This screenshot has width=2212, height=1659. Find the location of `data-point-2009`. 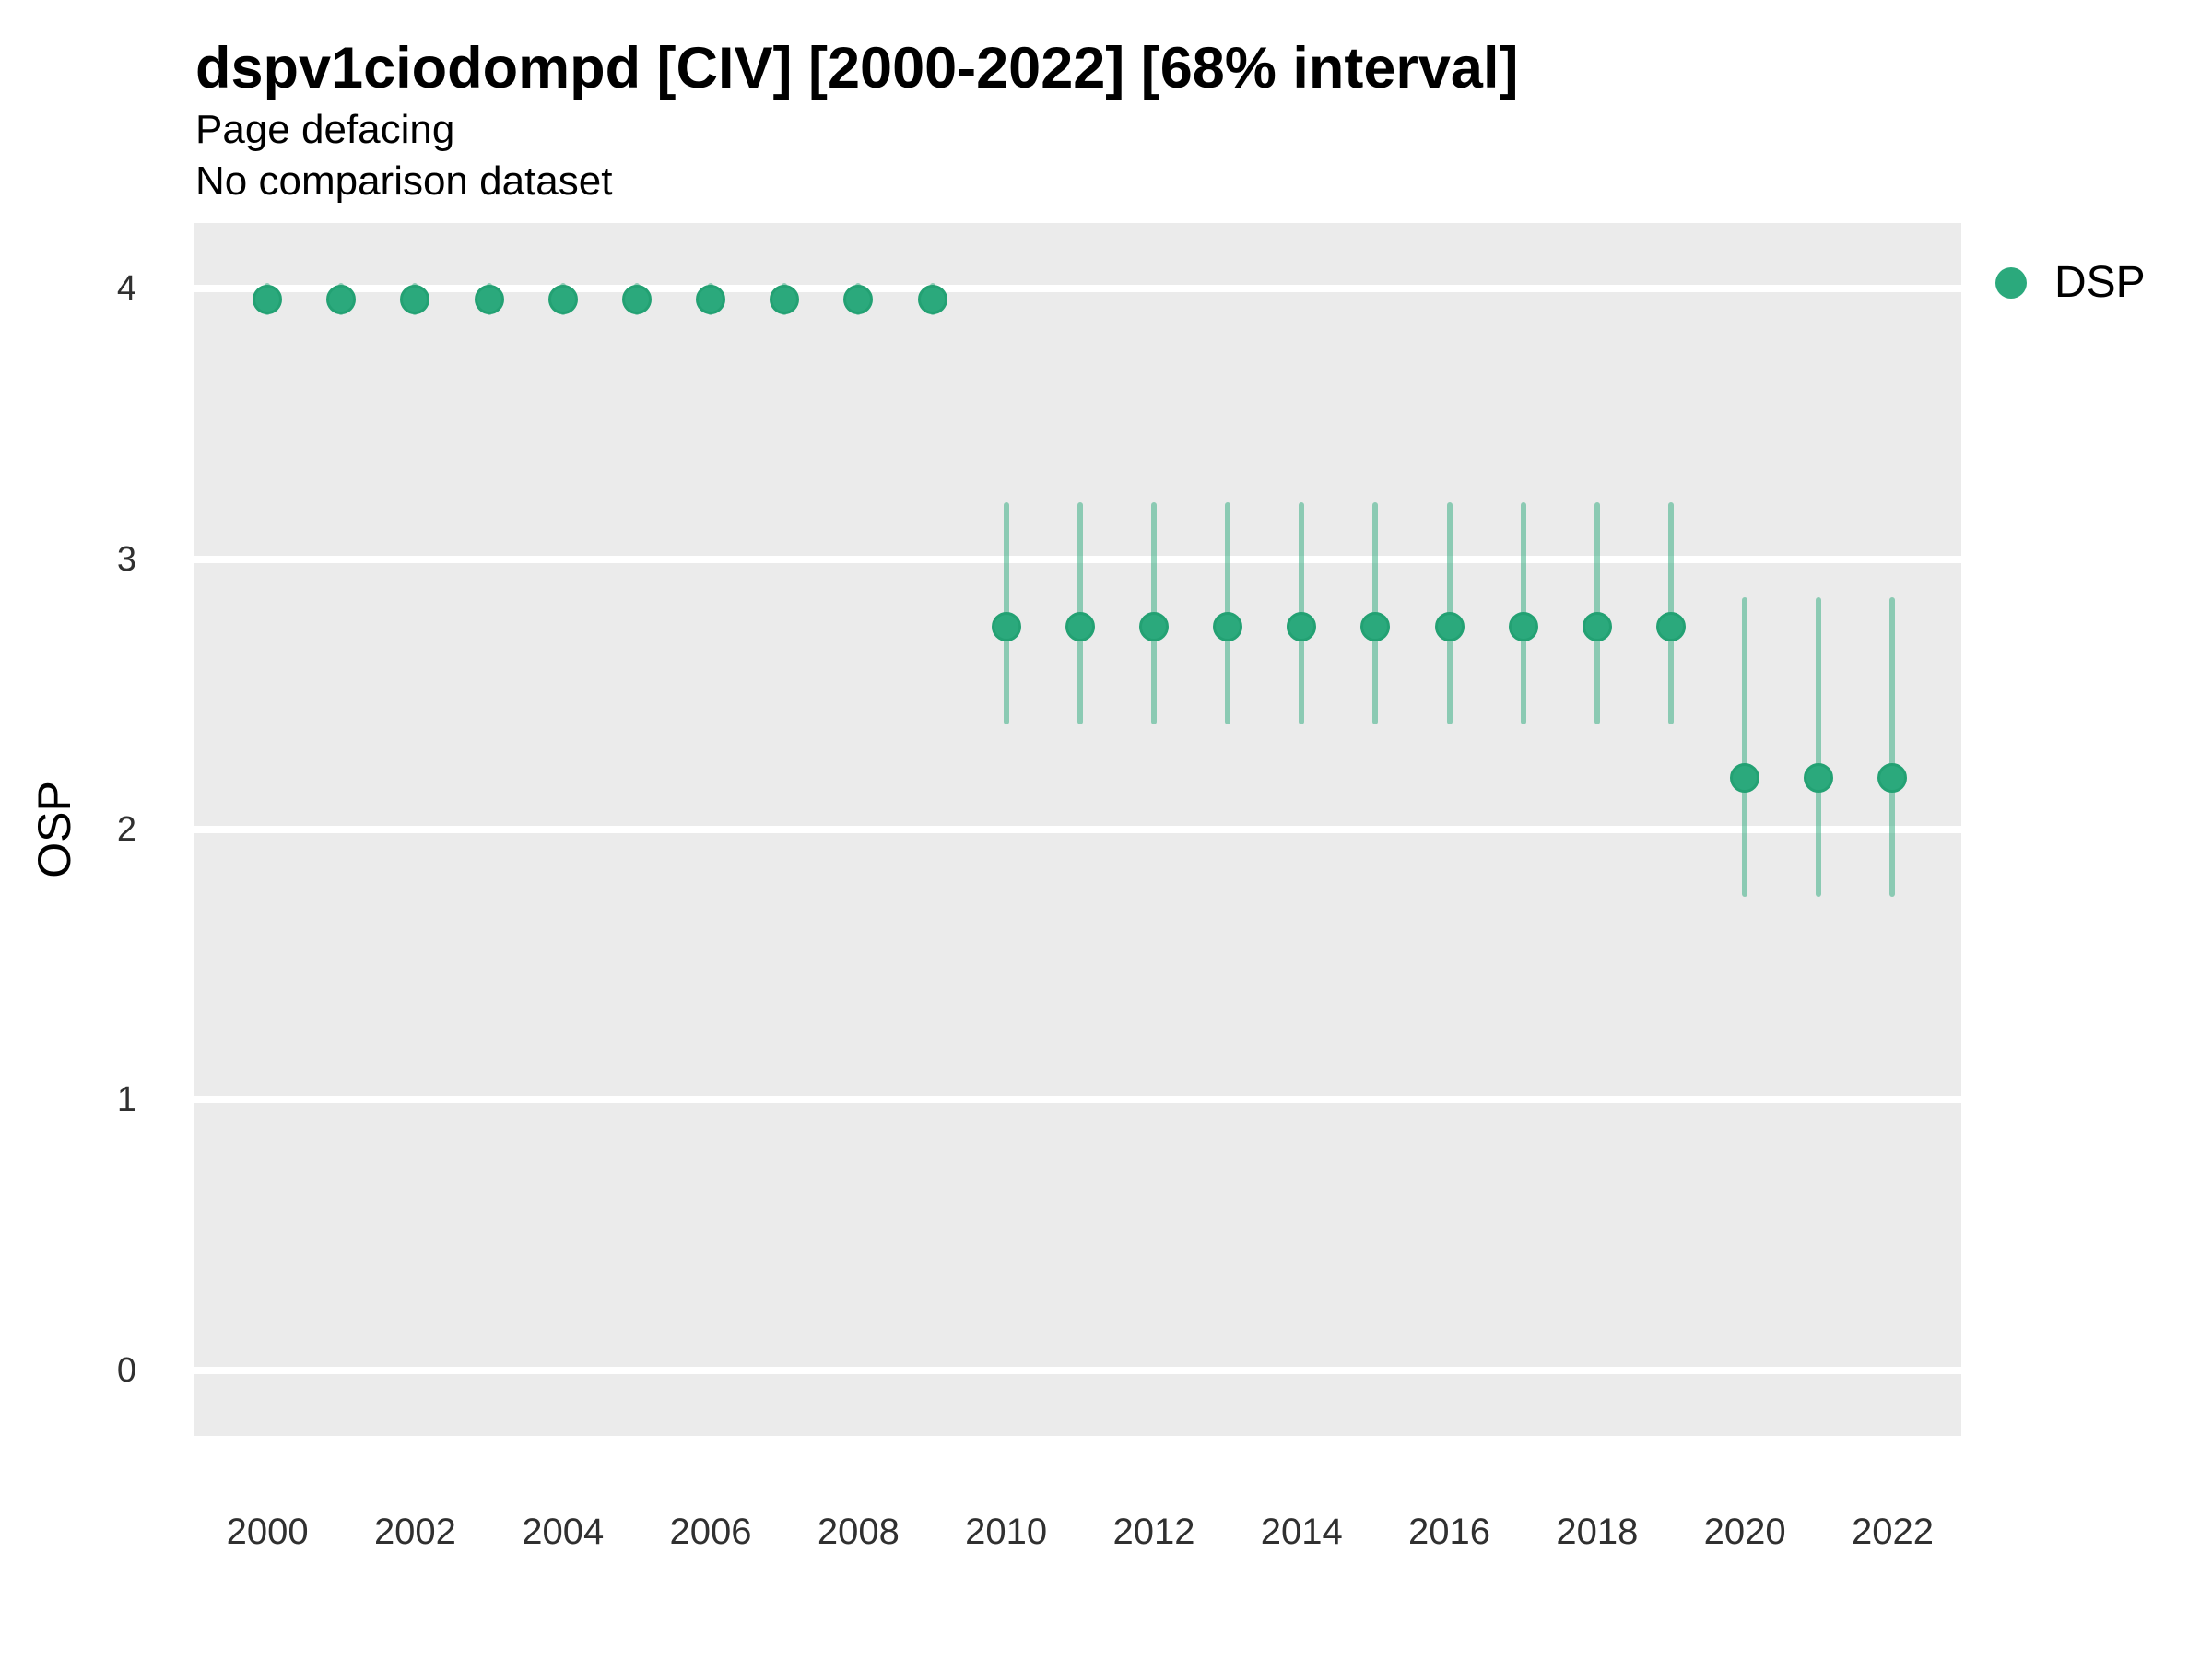

data-point-2009 is located at coordinates (932, 299).